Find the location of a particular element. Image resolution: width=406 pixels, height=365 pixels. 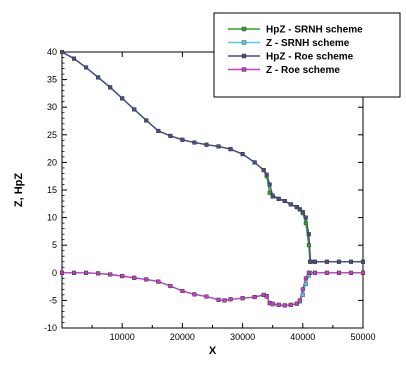

y-tick-label: 0 is located at coordinates (54, 273).